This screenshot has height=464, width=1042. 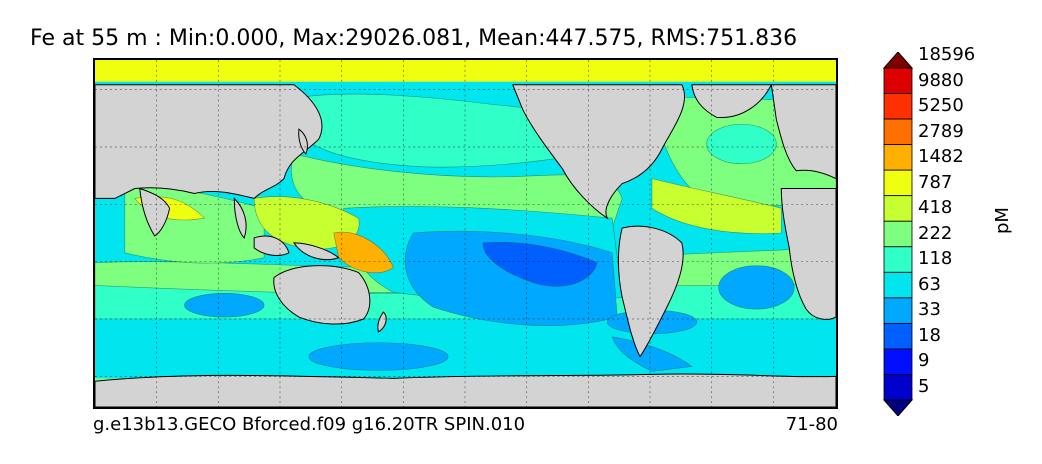 What do you see at coordinates (303, 141) in the screenshot?
I see `land-japan` at bounding box center [303, 141].